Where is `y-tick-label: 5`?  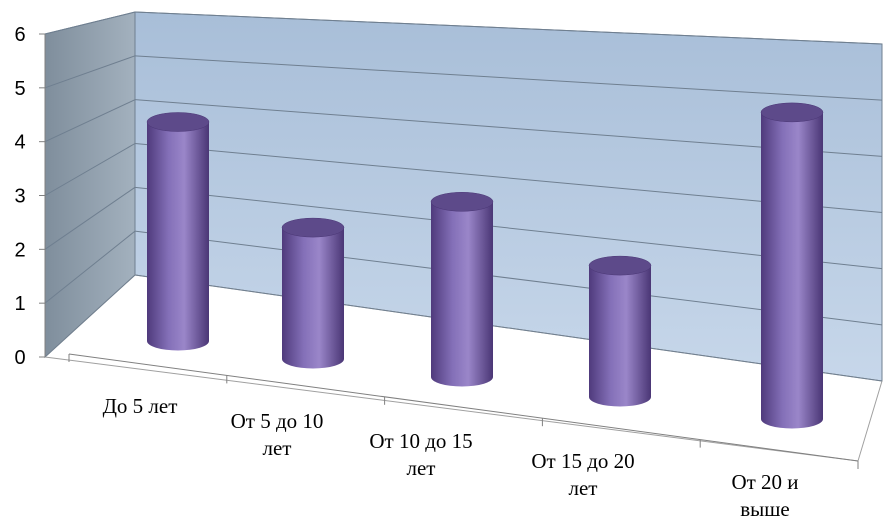
y-tick-label: 5 is located at coordinates (19, 89).